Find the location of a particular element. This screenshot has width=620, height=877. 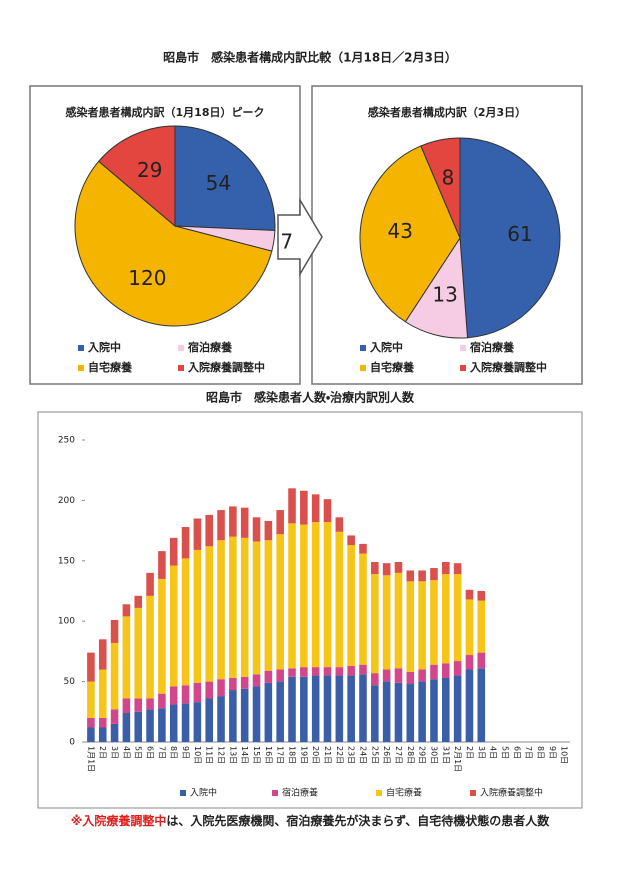

legend-swatch is located at coordinates (463, 348).